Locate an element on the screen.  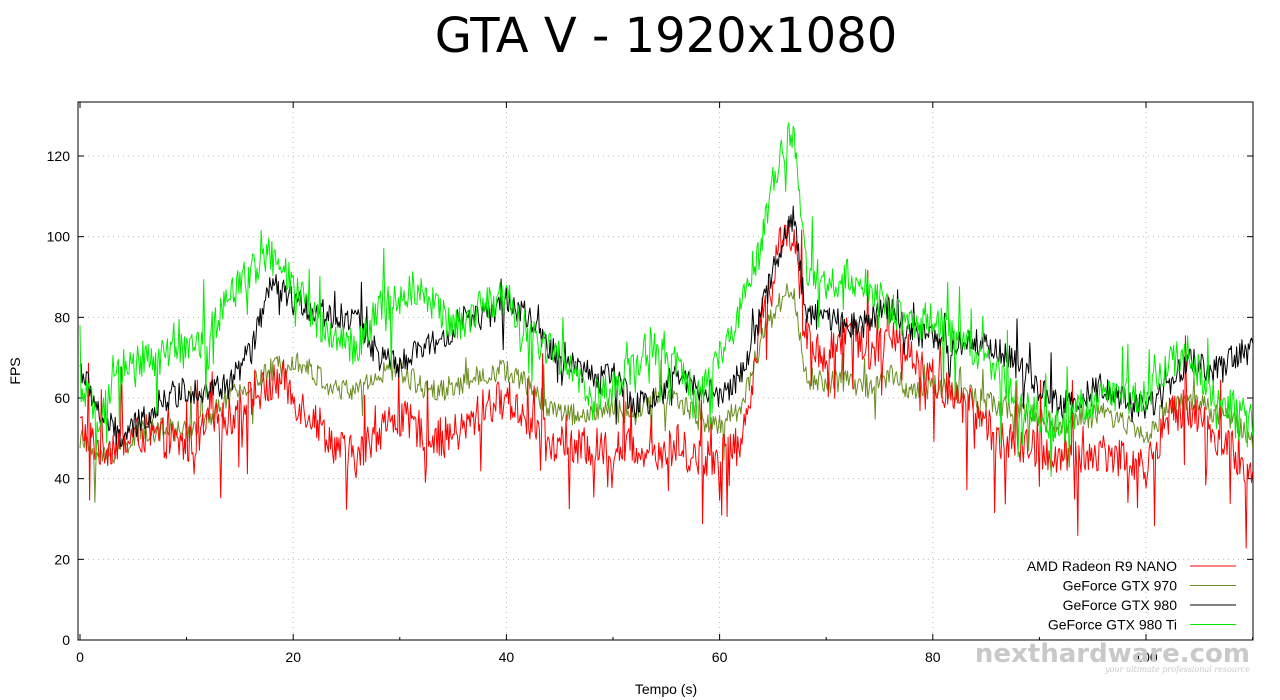
y-tick-label: 0 is located at coordinates (66, 640).